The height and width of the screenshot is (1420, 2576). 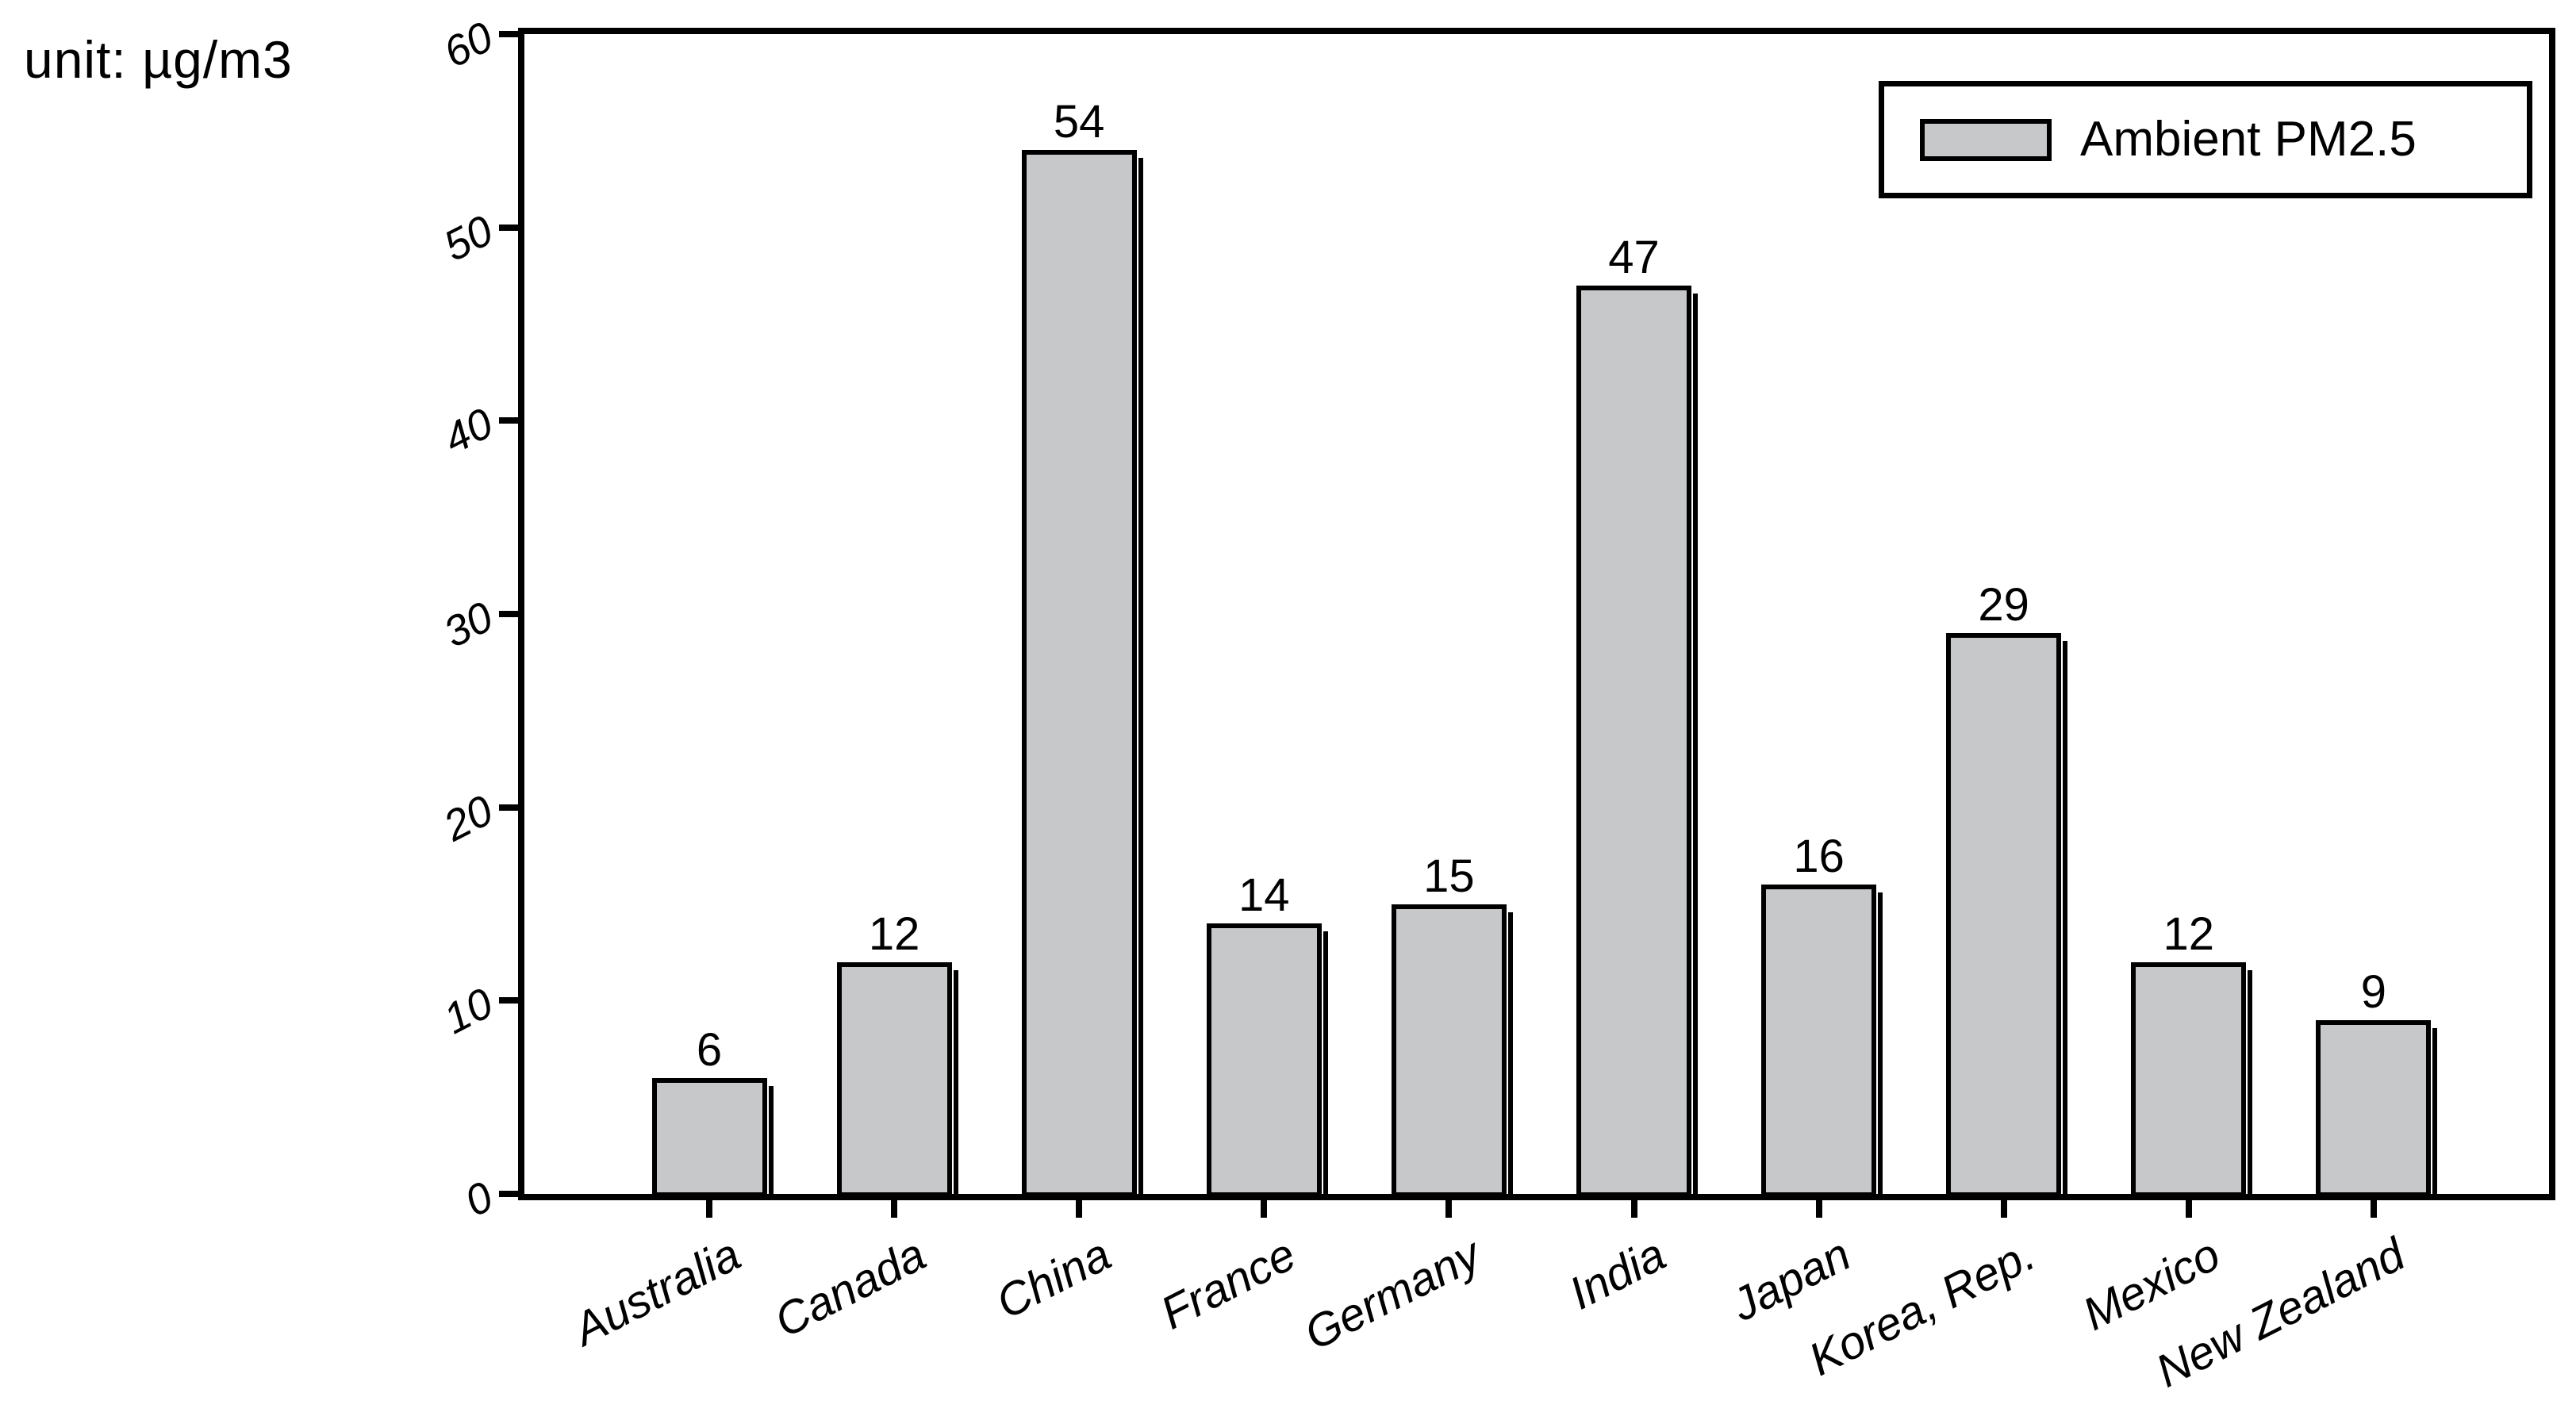 What do you see at coordinates (1392, 1295) in the screenshot?
I see `x-tick-label-germany: Germany` at bounding box center [1392, 1295].